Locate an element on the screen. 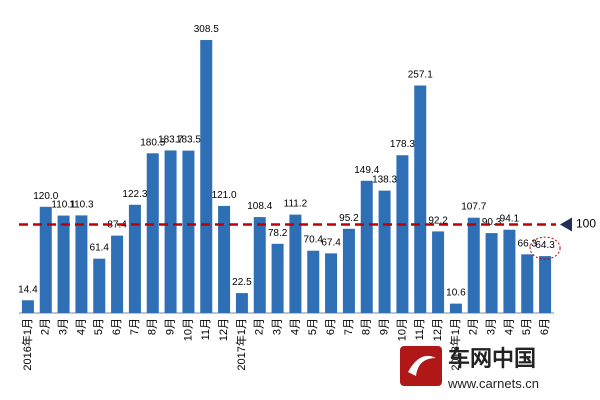 The image size is (600, 400). highlight-circle is located at coordinates (545, 248).